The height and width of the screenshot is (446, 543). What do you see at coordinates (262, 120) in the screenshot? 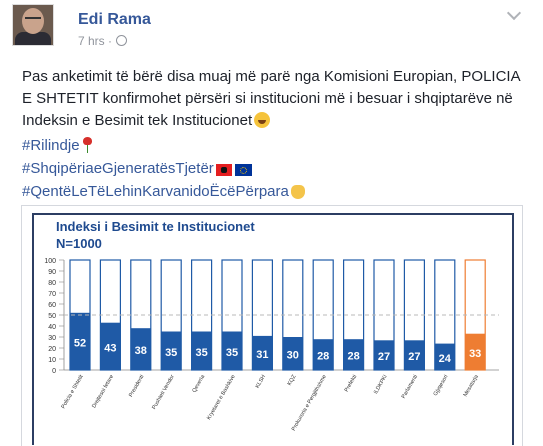
I see `laughing-emoji-icon` at bounding box center [262, 120].